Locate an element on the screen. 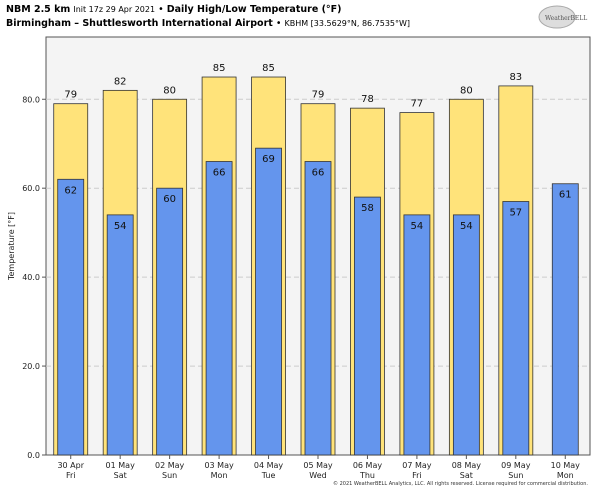 This screenshot has width=600, height=493. init-time: Init 17z 29 Apr 2021 is located at coordinates (114, 9).